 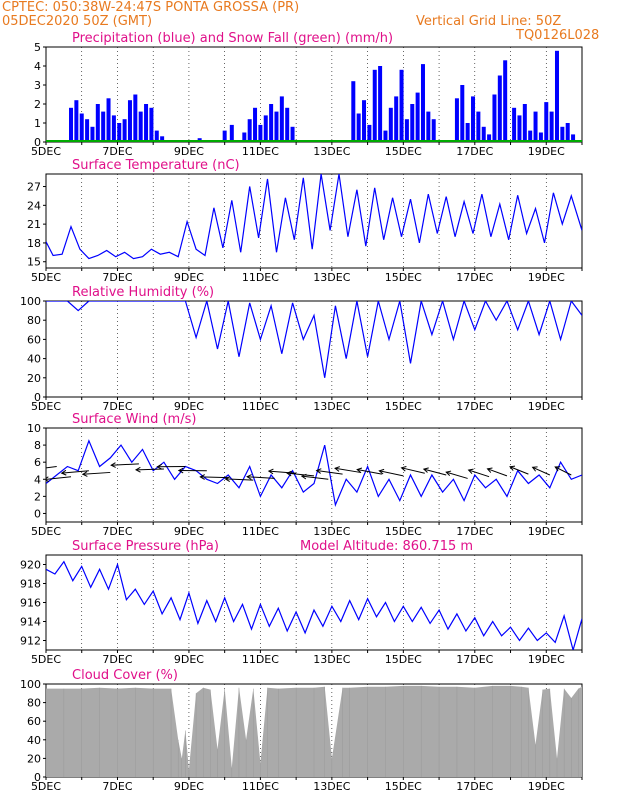 I want to click on wind-xtick-label: 5DEC, so click(x=46, y=531).